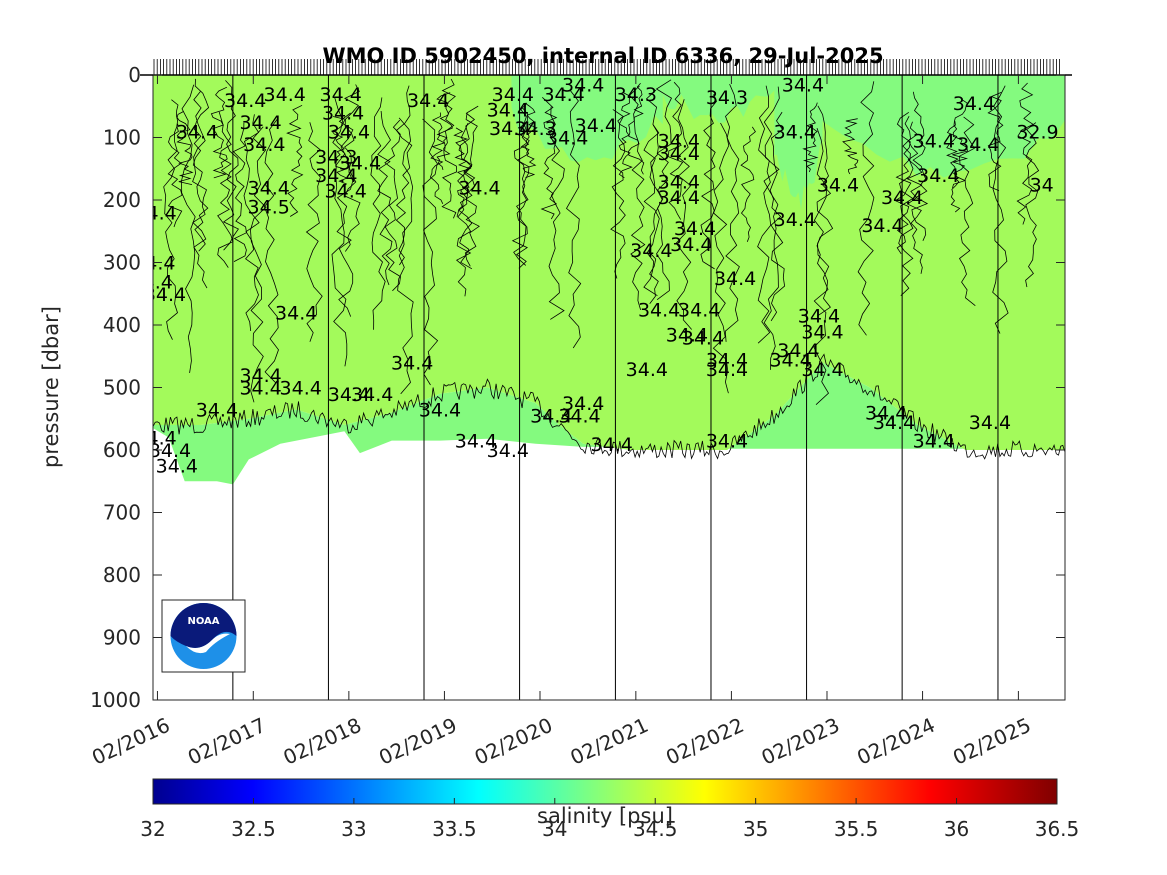 This screenshot has width=1167, height=875. Describe the element at coordinates (800, 741) in the screenshot. I see `x-tick-label: 02/2023` at that location.